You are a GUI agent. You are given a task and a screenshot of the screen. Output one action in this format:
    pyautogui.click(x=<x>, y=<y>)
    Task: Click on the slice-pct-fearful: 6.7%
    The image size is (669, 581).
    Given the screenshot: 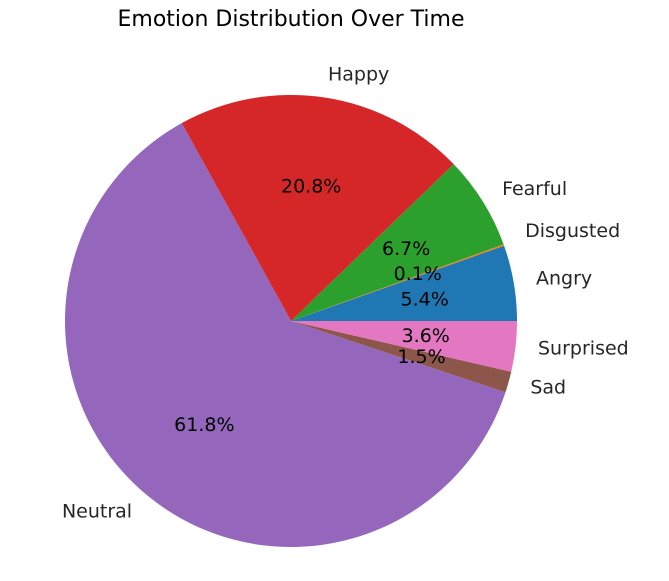 What is the action you would take?
    pyautogui.click(x=406, y=249)
    